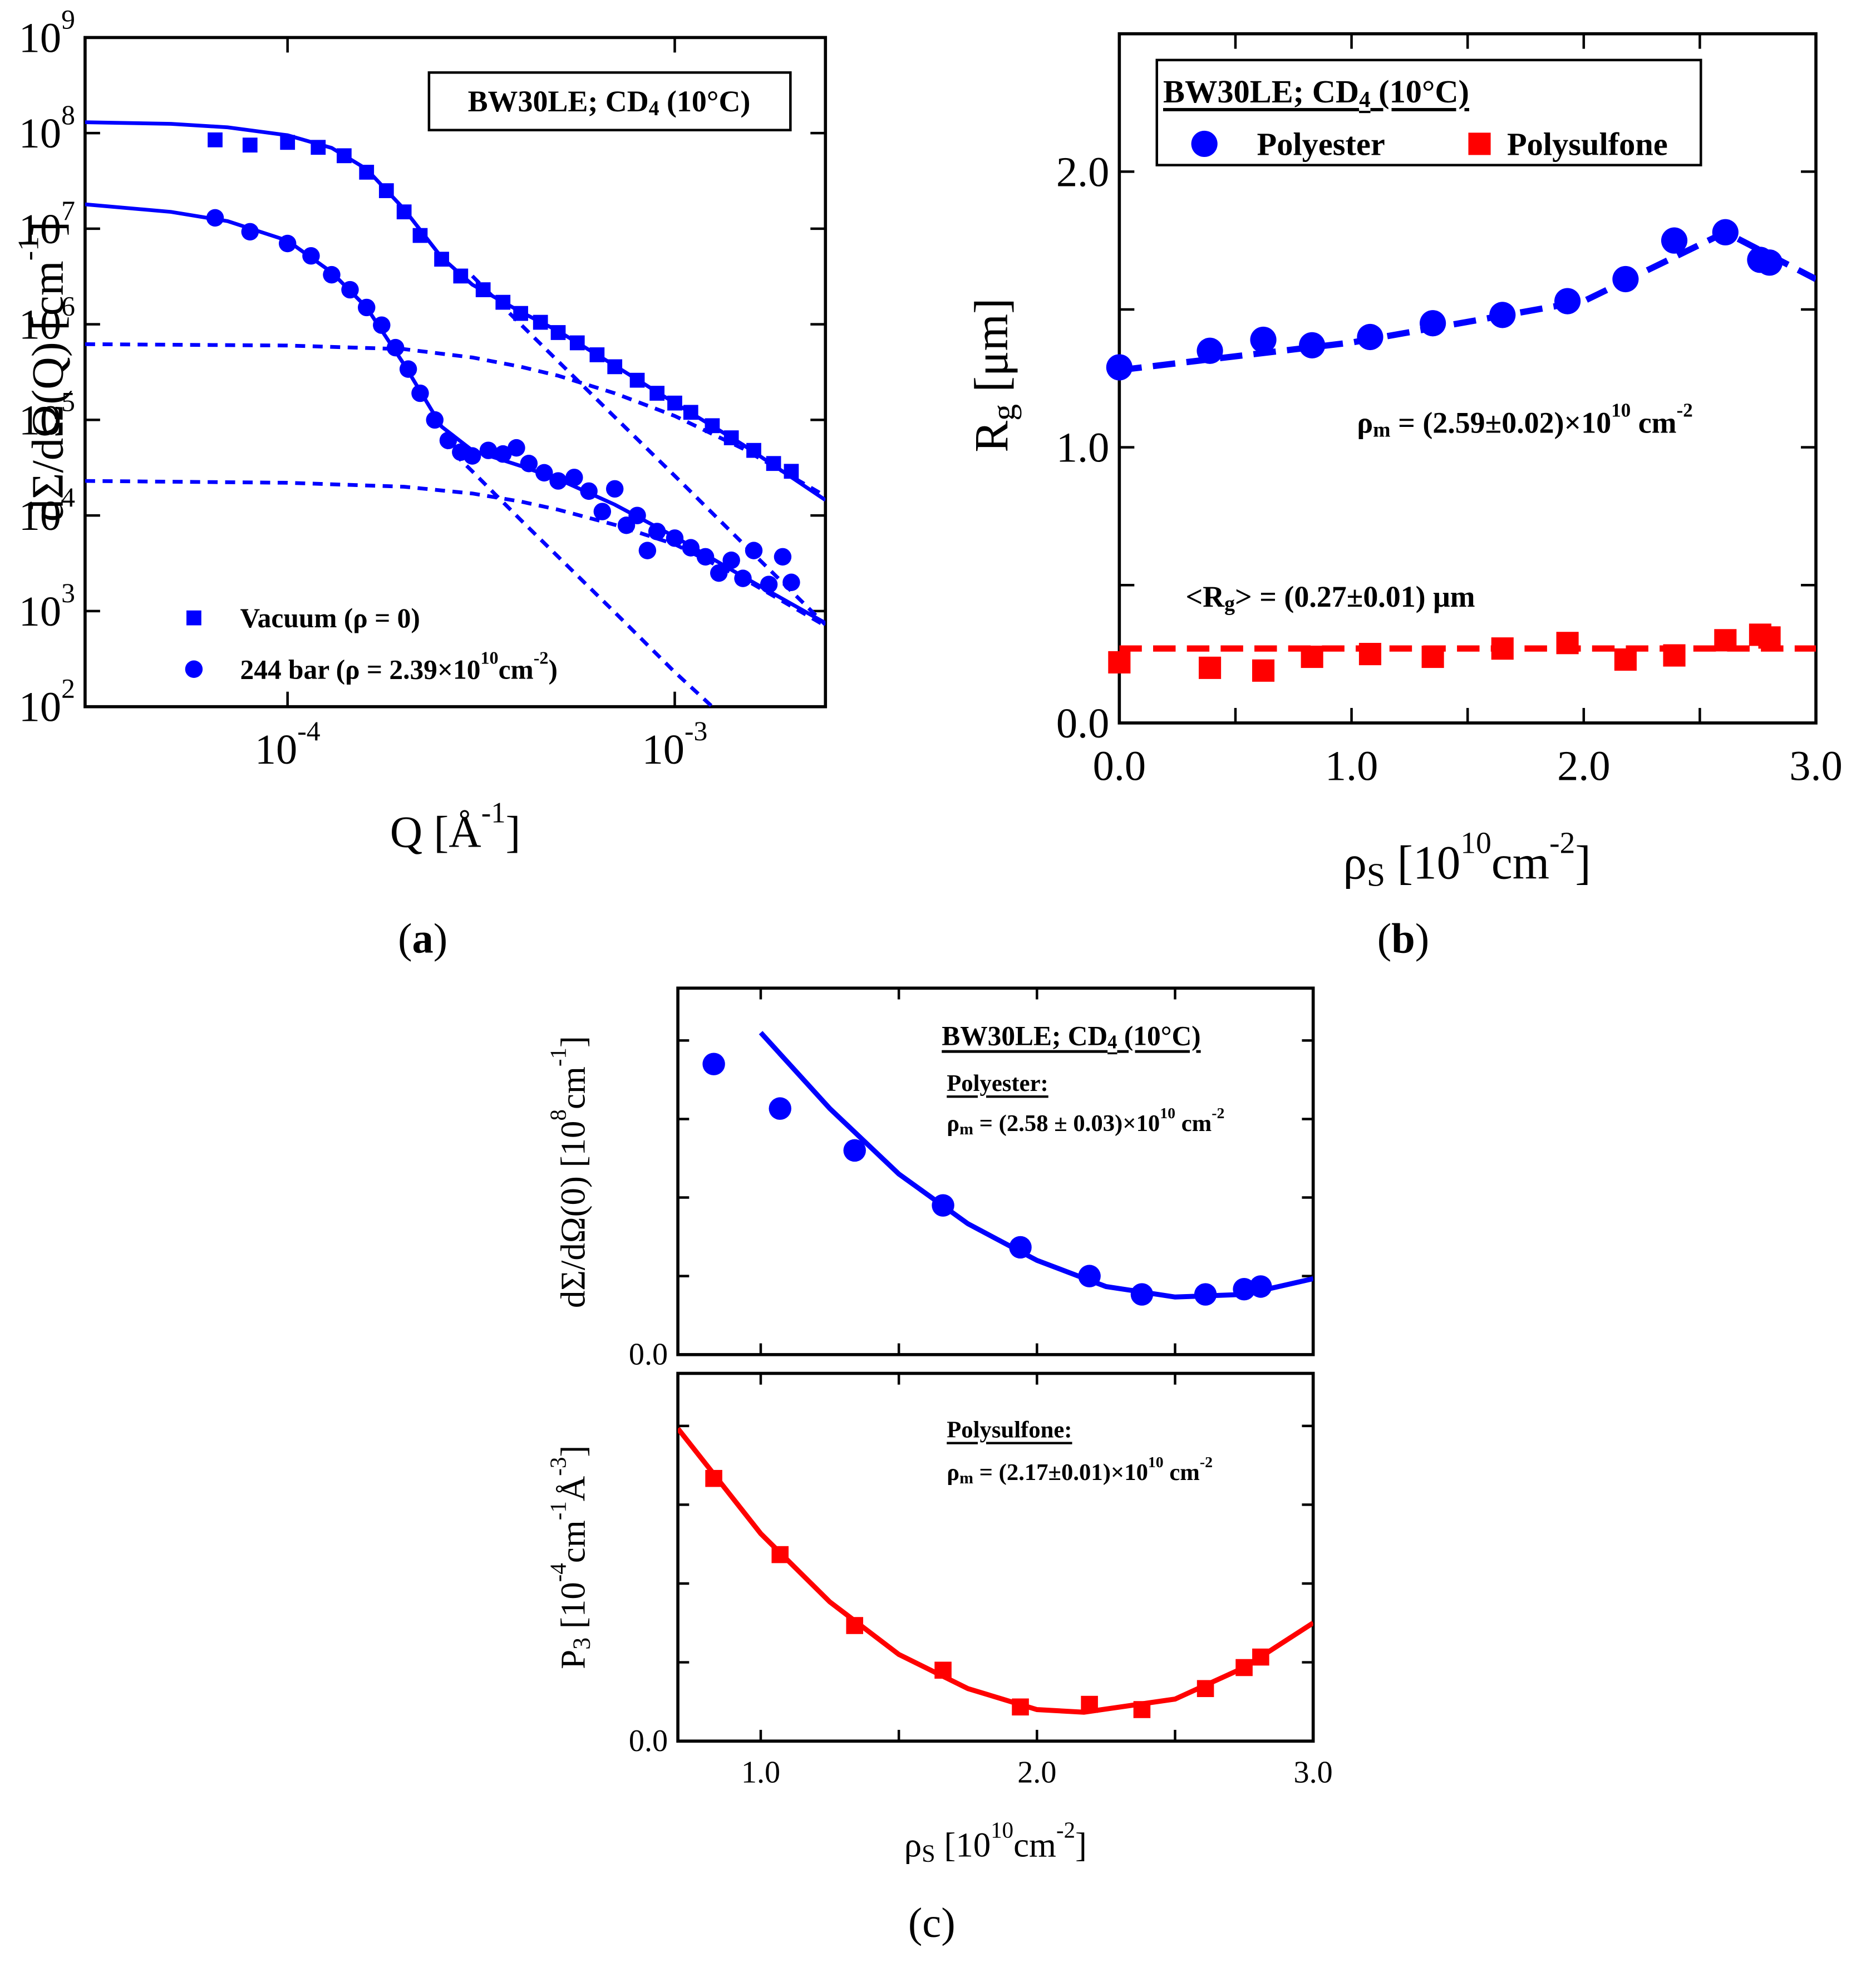 This screenshot has width=1876, height=1962. I want to click on text-segment: Vacuum (ρ = 0), so click(330, 618).